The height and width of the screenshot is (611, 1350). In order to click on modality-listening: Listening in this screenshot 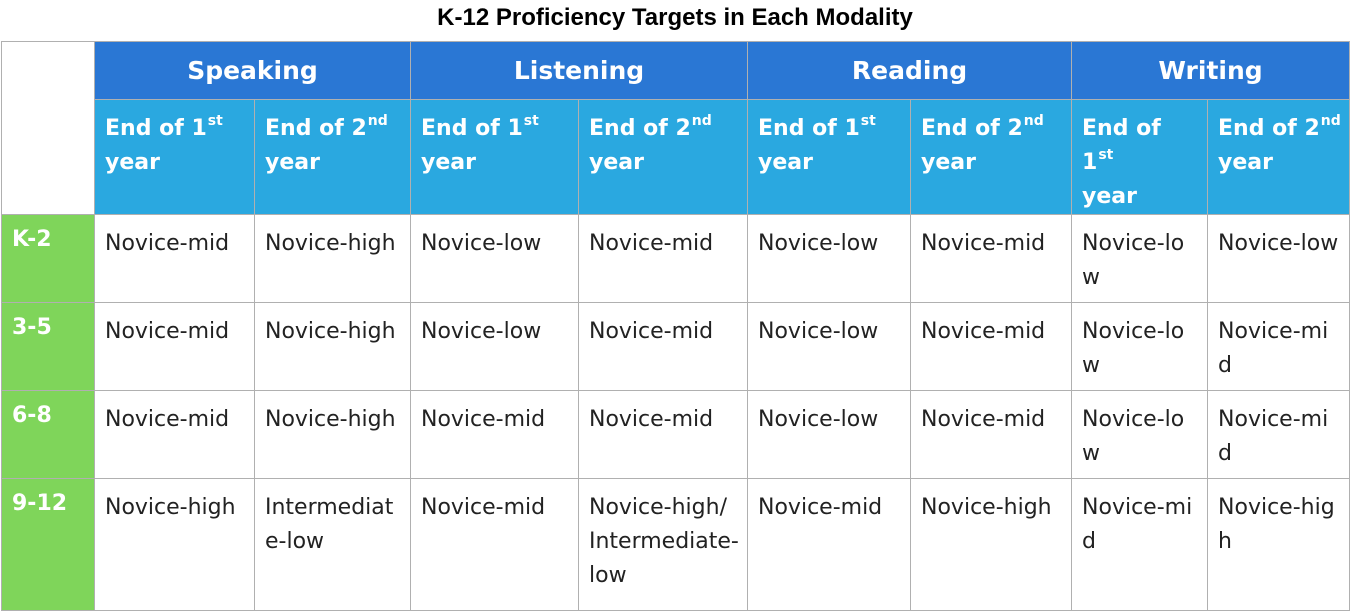, I will do `click(579, 70)`.